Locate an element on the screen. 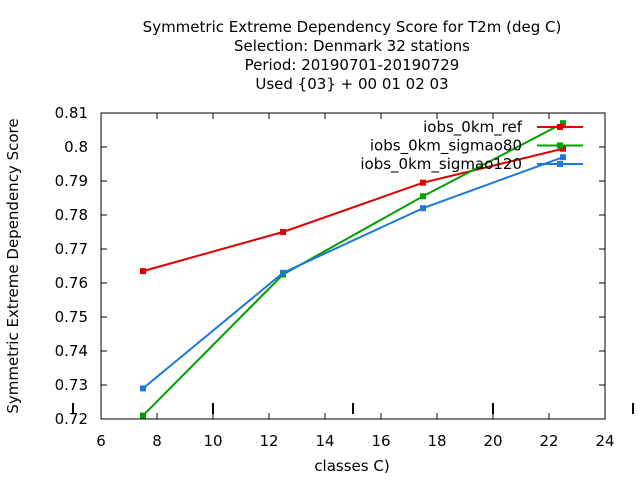 This screenshot has height=480, width=640. y-tick-label: 0.74 is located at coordinates (71, 351).